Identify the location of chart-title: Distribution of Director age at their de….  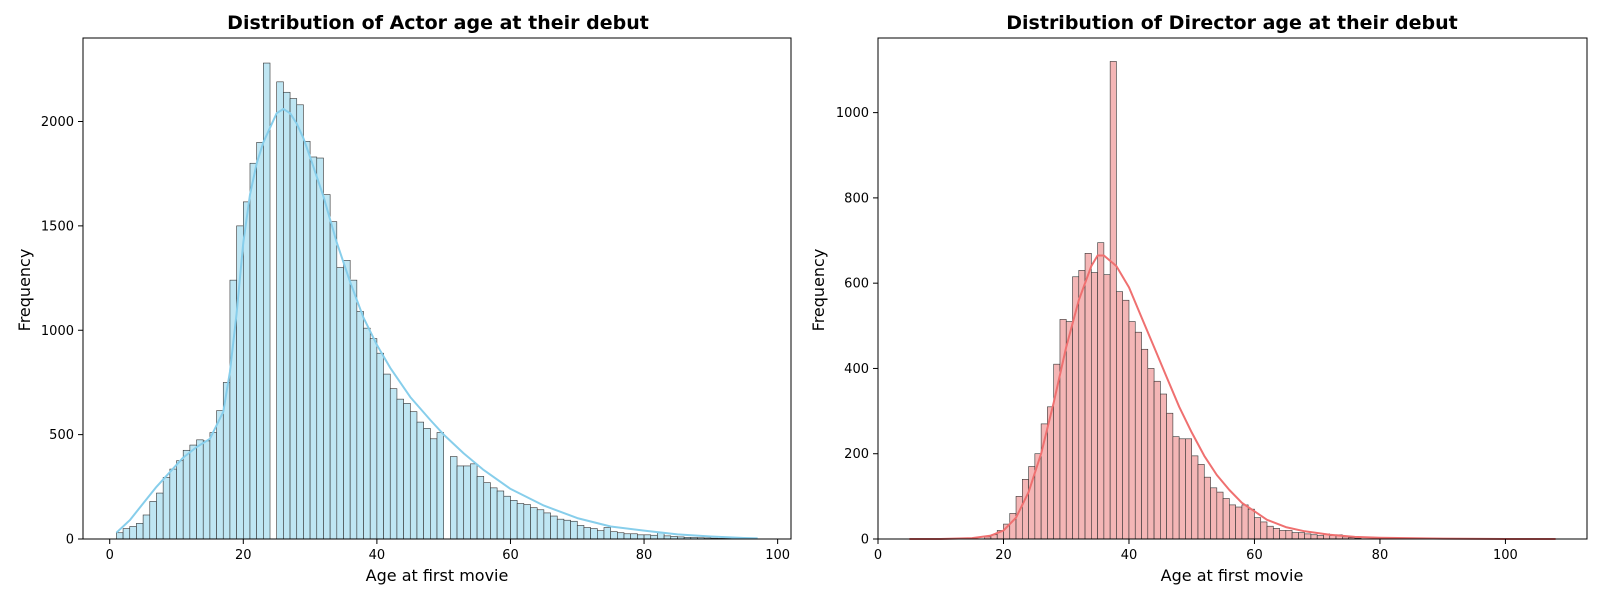
(1231, 23).